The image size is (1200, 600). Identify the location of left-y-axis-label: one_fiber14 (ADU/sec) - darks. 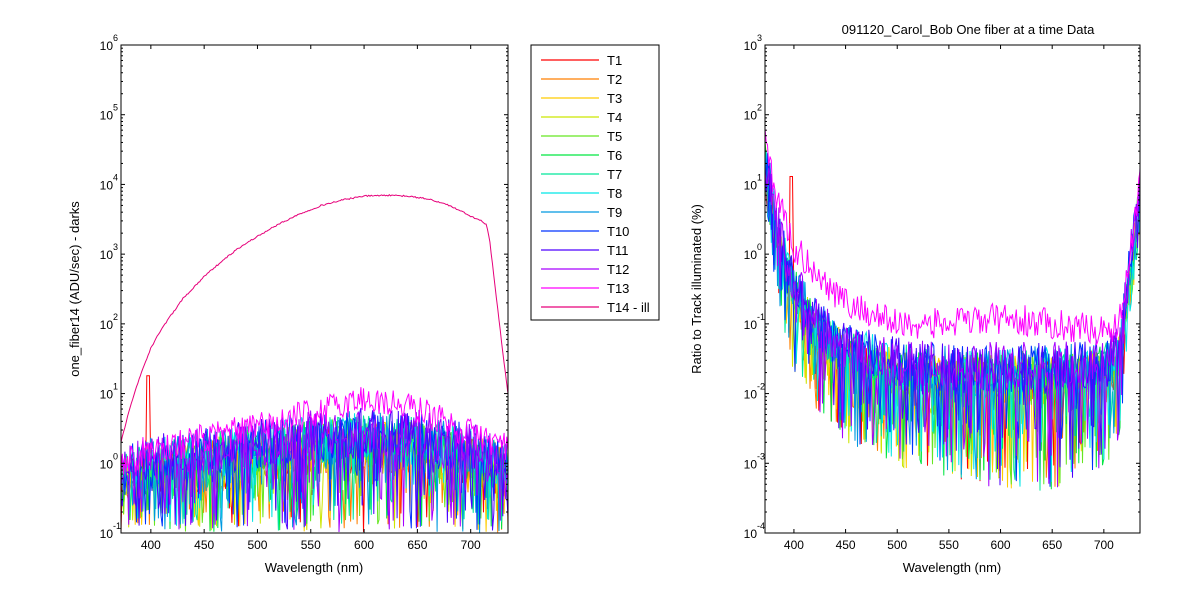
(74, 289).